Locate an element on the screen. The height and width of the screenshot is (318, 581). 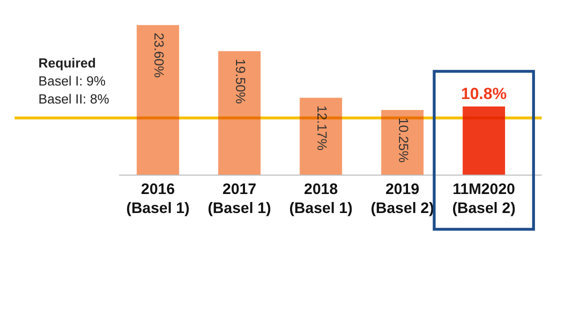
ref-line-label: Required Basel I: 9% Basel II: 8% is located at coordinates (74, 81).